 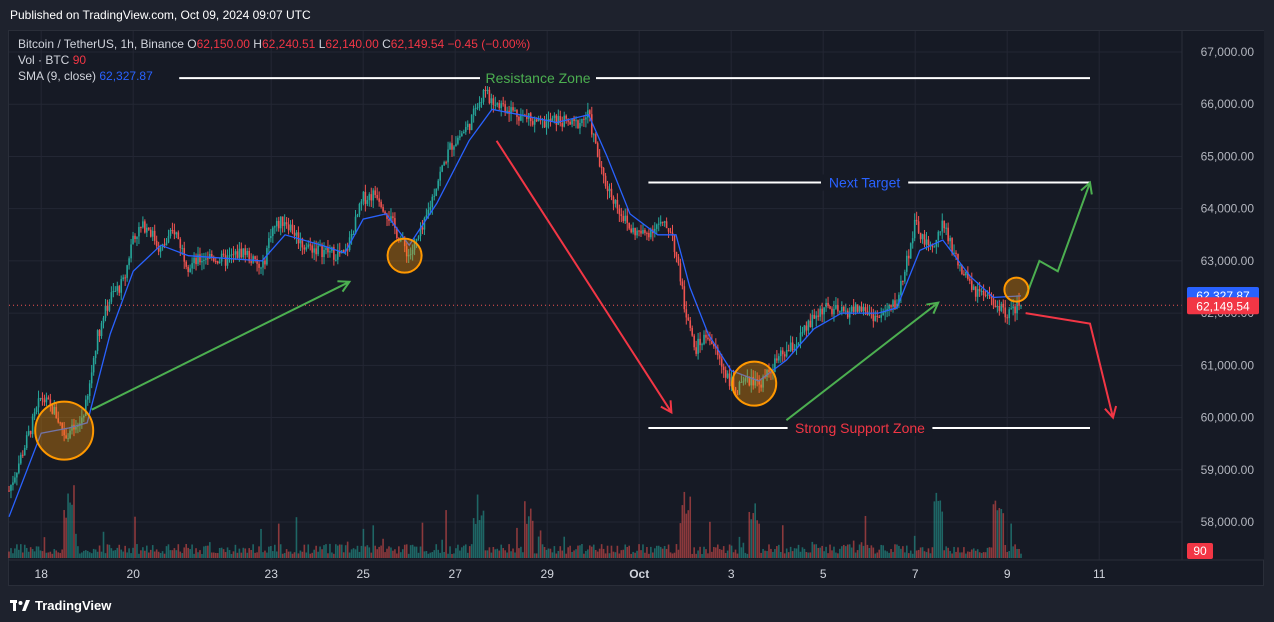 I want to click on annotation-label: Next Target, so click(x=864, y=183).